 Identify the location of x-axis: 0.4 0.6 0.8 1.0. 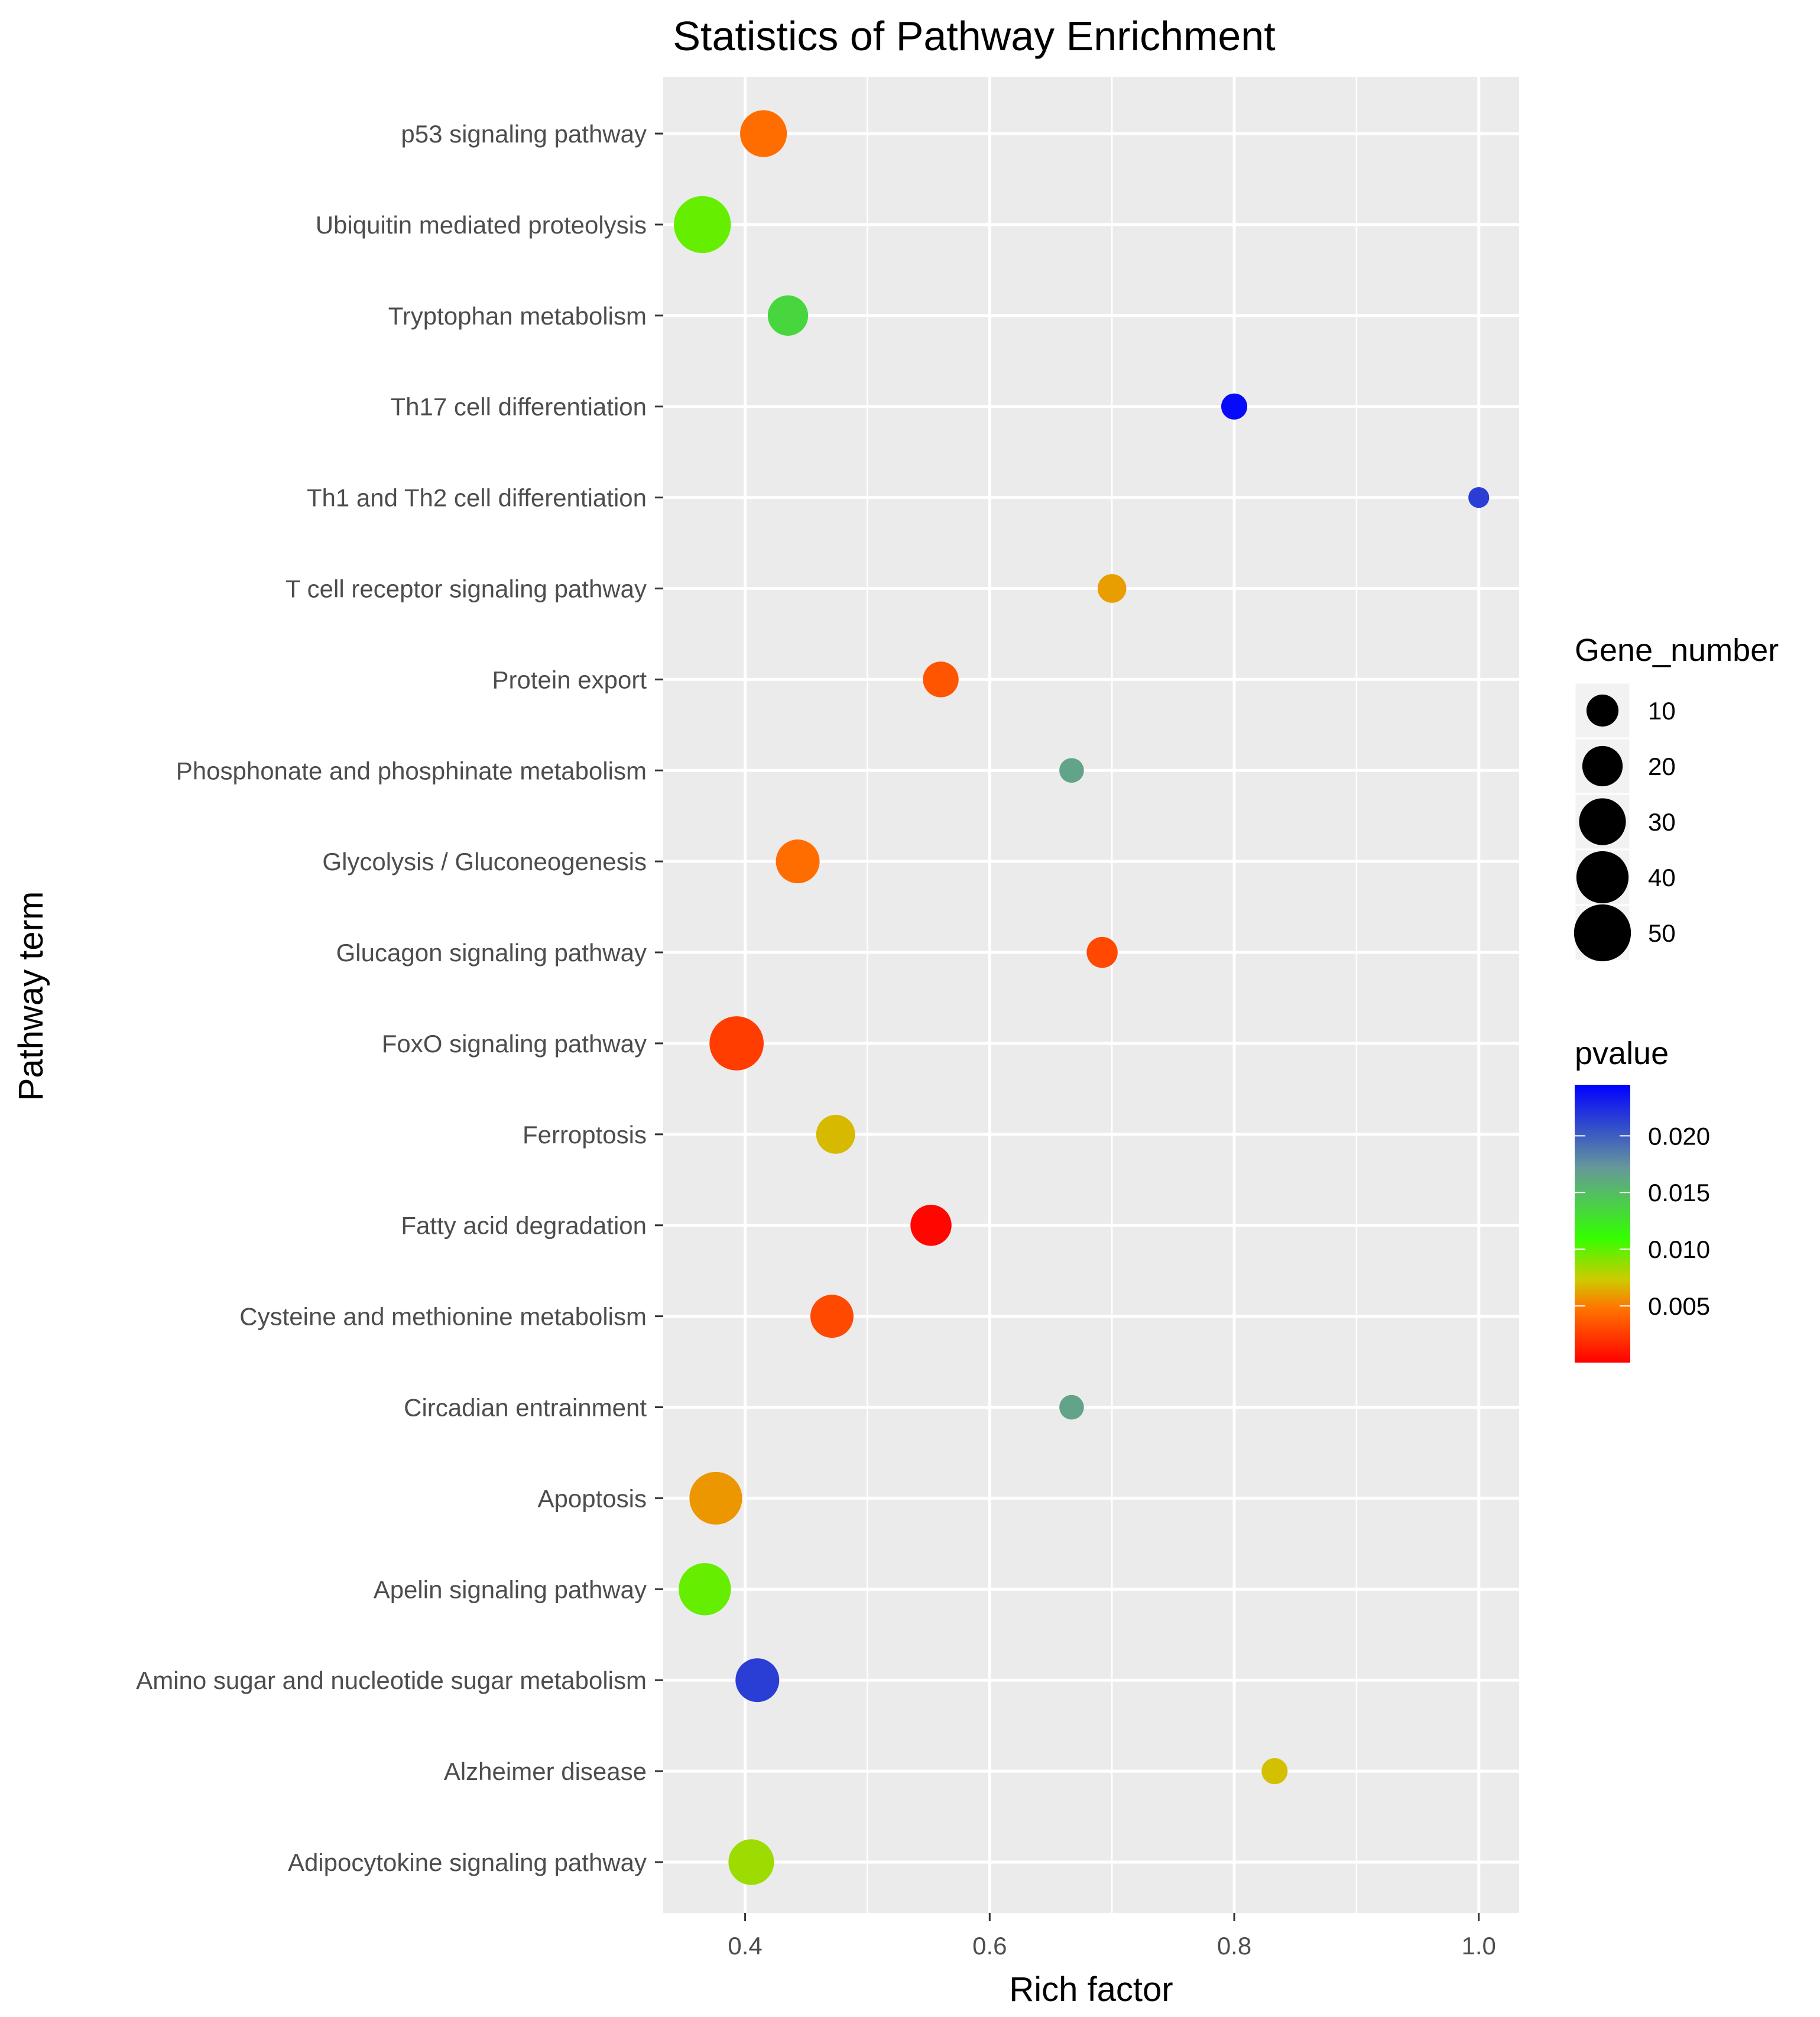
(1112, 1936).